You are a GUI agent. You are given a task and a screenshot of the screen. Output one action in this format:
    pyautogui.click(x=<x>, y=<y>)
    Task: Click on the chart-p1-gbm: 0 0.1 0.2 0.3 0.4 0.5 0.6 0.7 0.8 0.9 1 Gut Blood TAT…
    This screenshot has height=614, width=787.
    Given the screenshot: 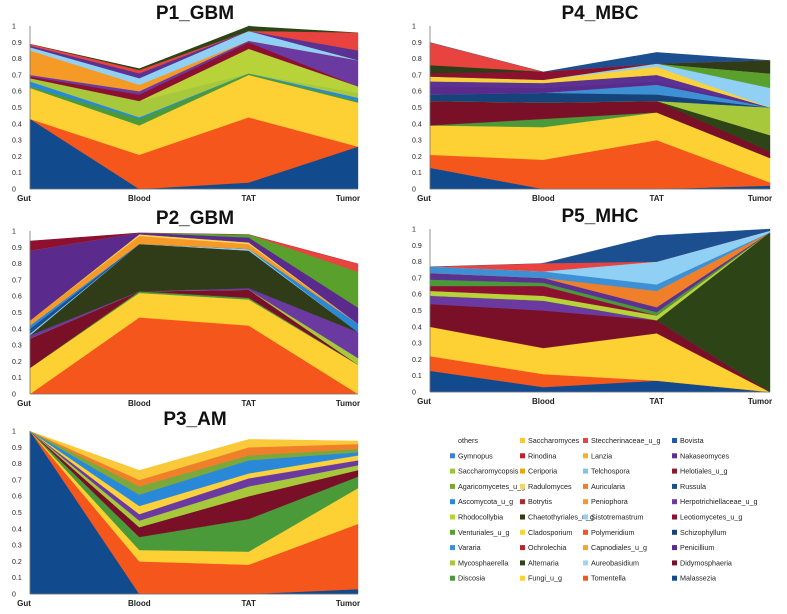 What is the action you would take?
    pyautogui.click(x=186, y=103)
    